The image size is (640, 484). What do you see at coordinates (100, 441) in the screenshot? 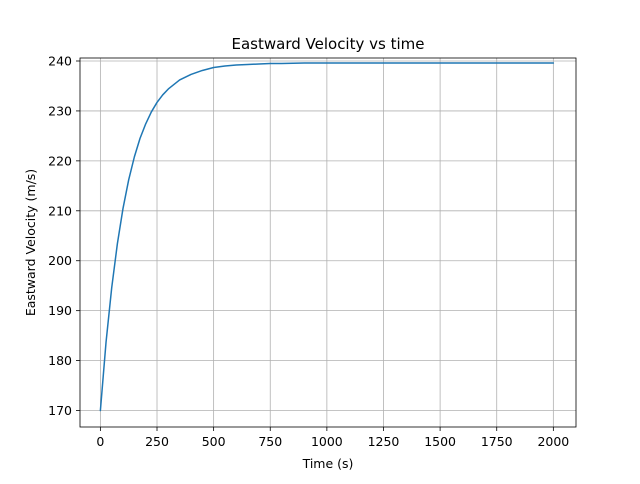
I see `x-tick-label: 0` at bounding box center [100, 441].